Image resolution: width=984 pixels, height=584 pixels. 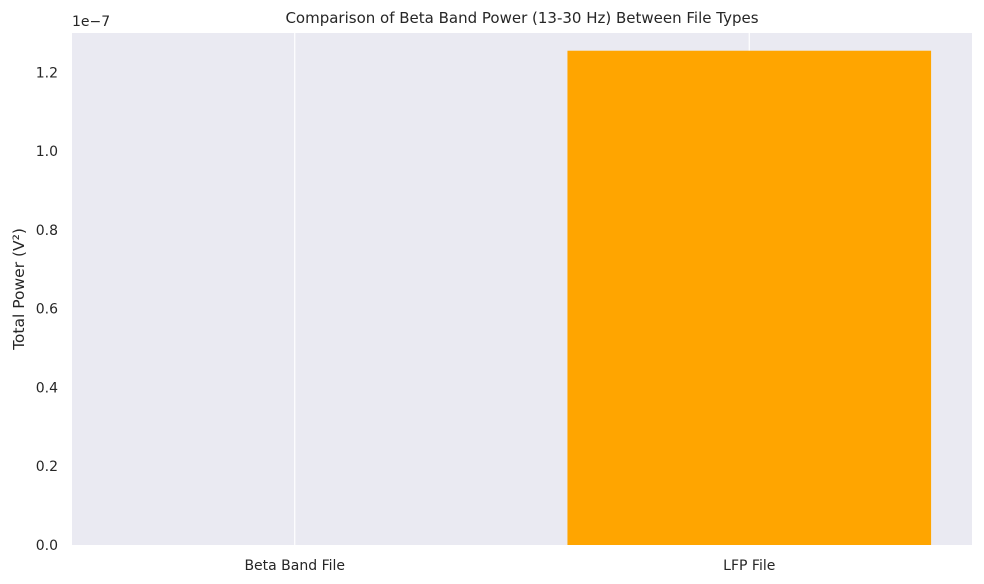 What do you see at coordinates (509, 566) in the screenshot?
I see `x-tick-labels: Beta Band File LFP File` at bounding box center [509, 566].